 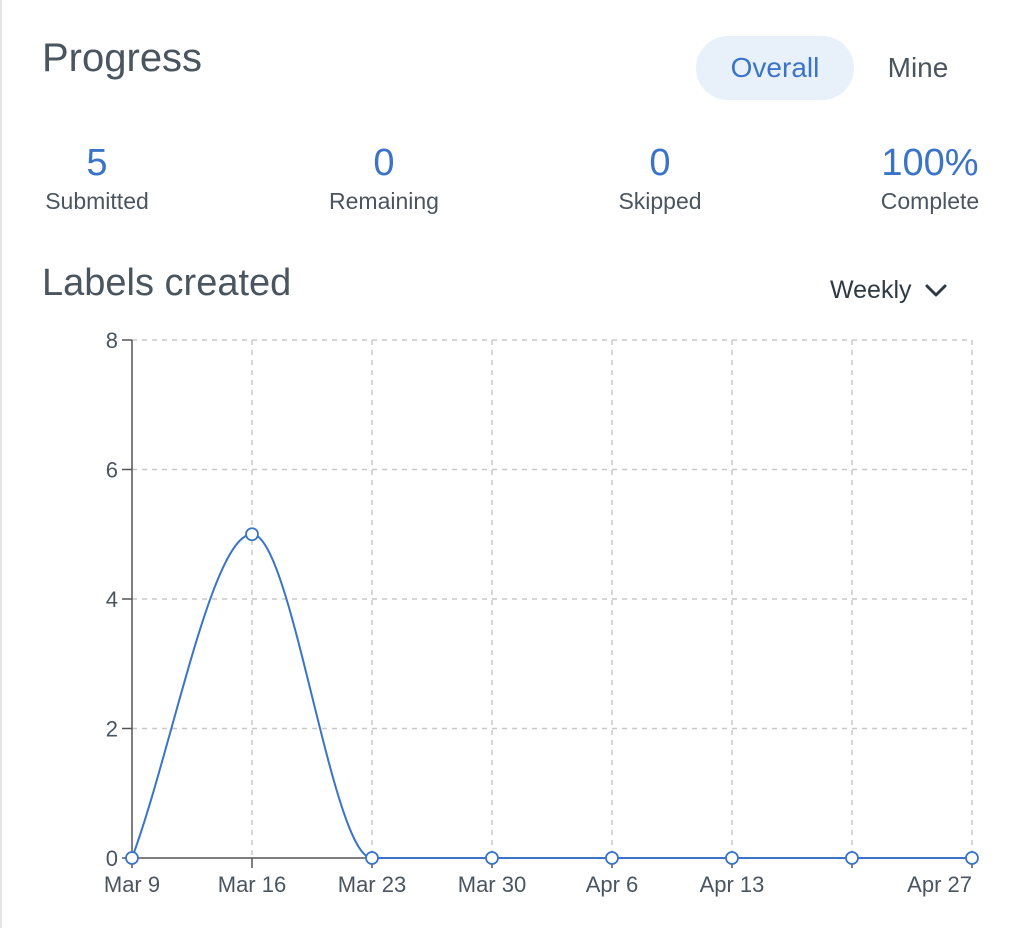 I want to click on interval-dropdown: Weekly, so click(x=889, y=290).